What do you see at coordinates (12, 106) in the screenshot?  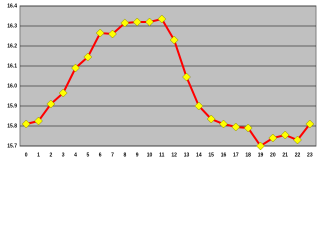 I see `y-tick-label: 15.9` at bounding box center [12, 106].